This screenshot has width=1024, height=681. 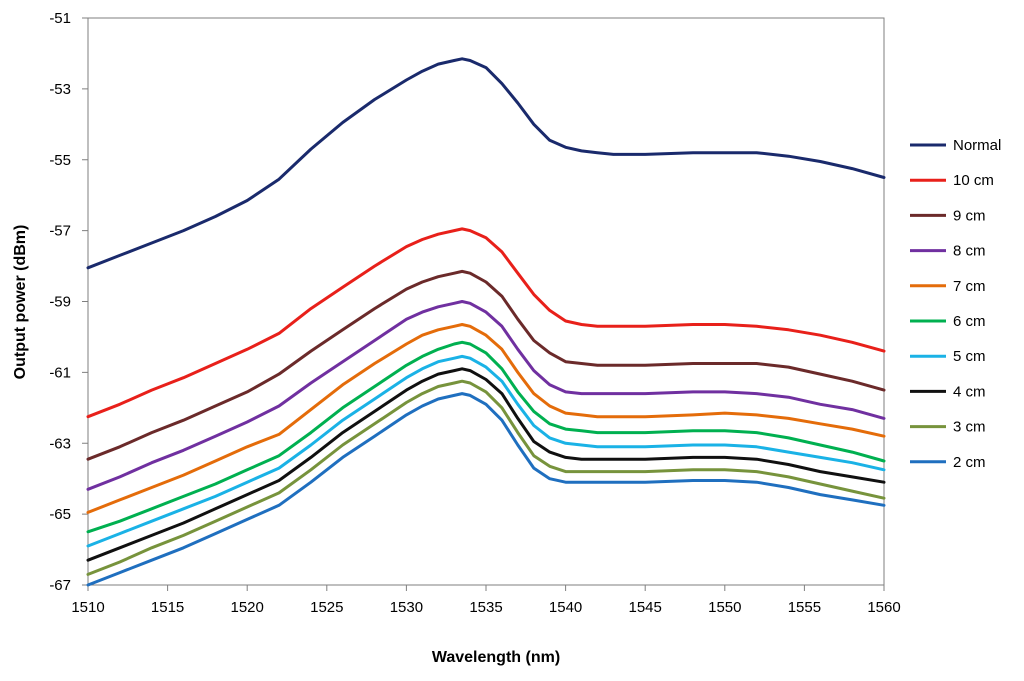 I want to click on y-tick-label: -67, so click(x=60, y=585).